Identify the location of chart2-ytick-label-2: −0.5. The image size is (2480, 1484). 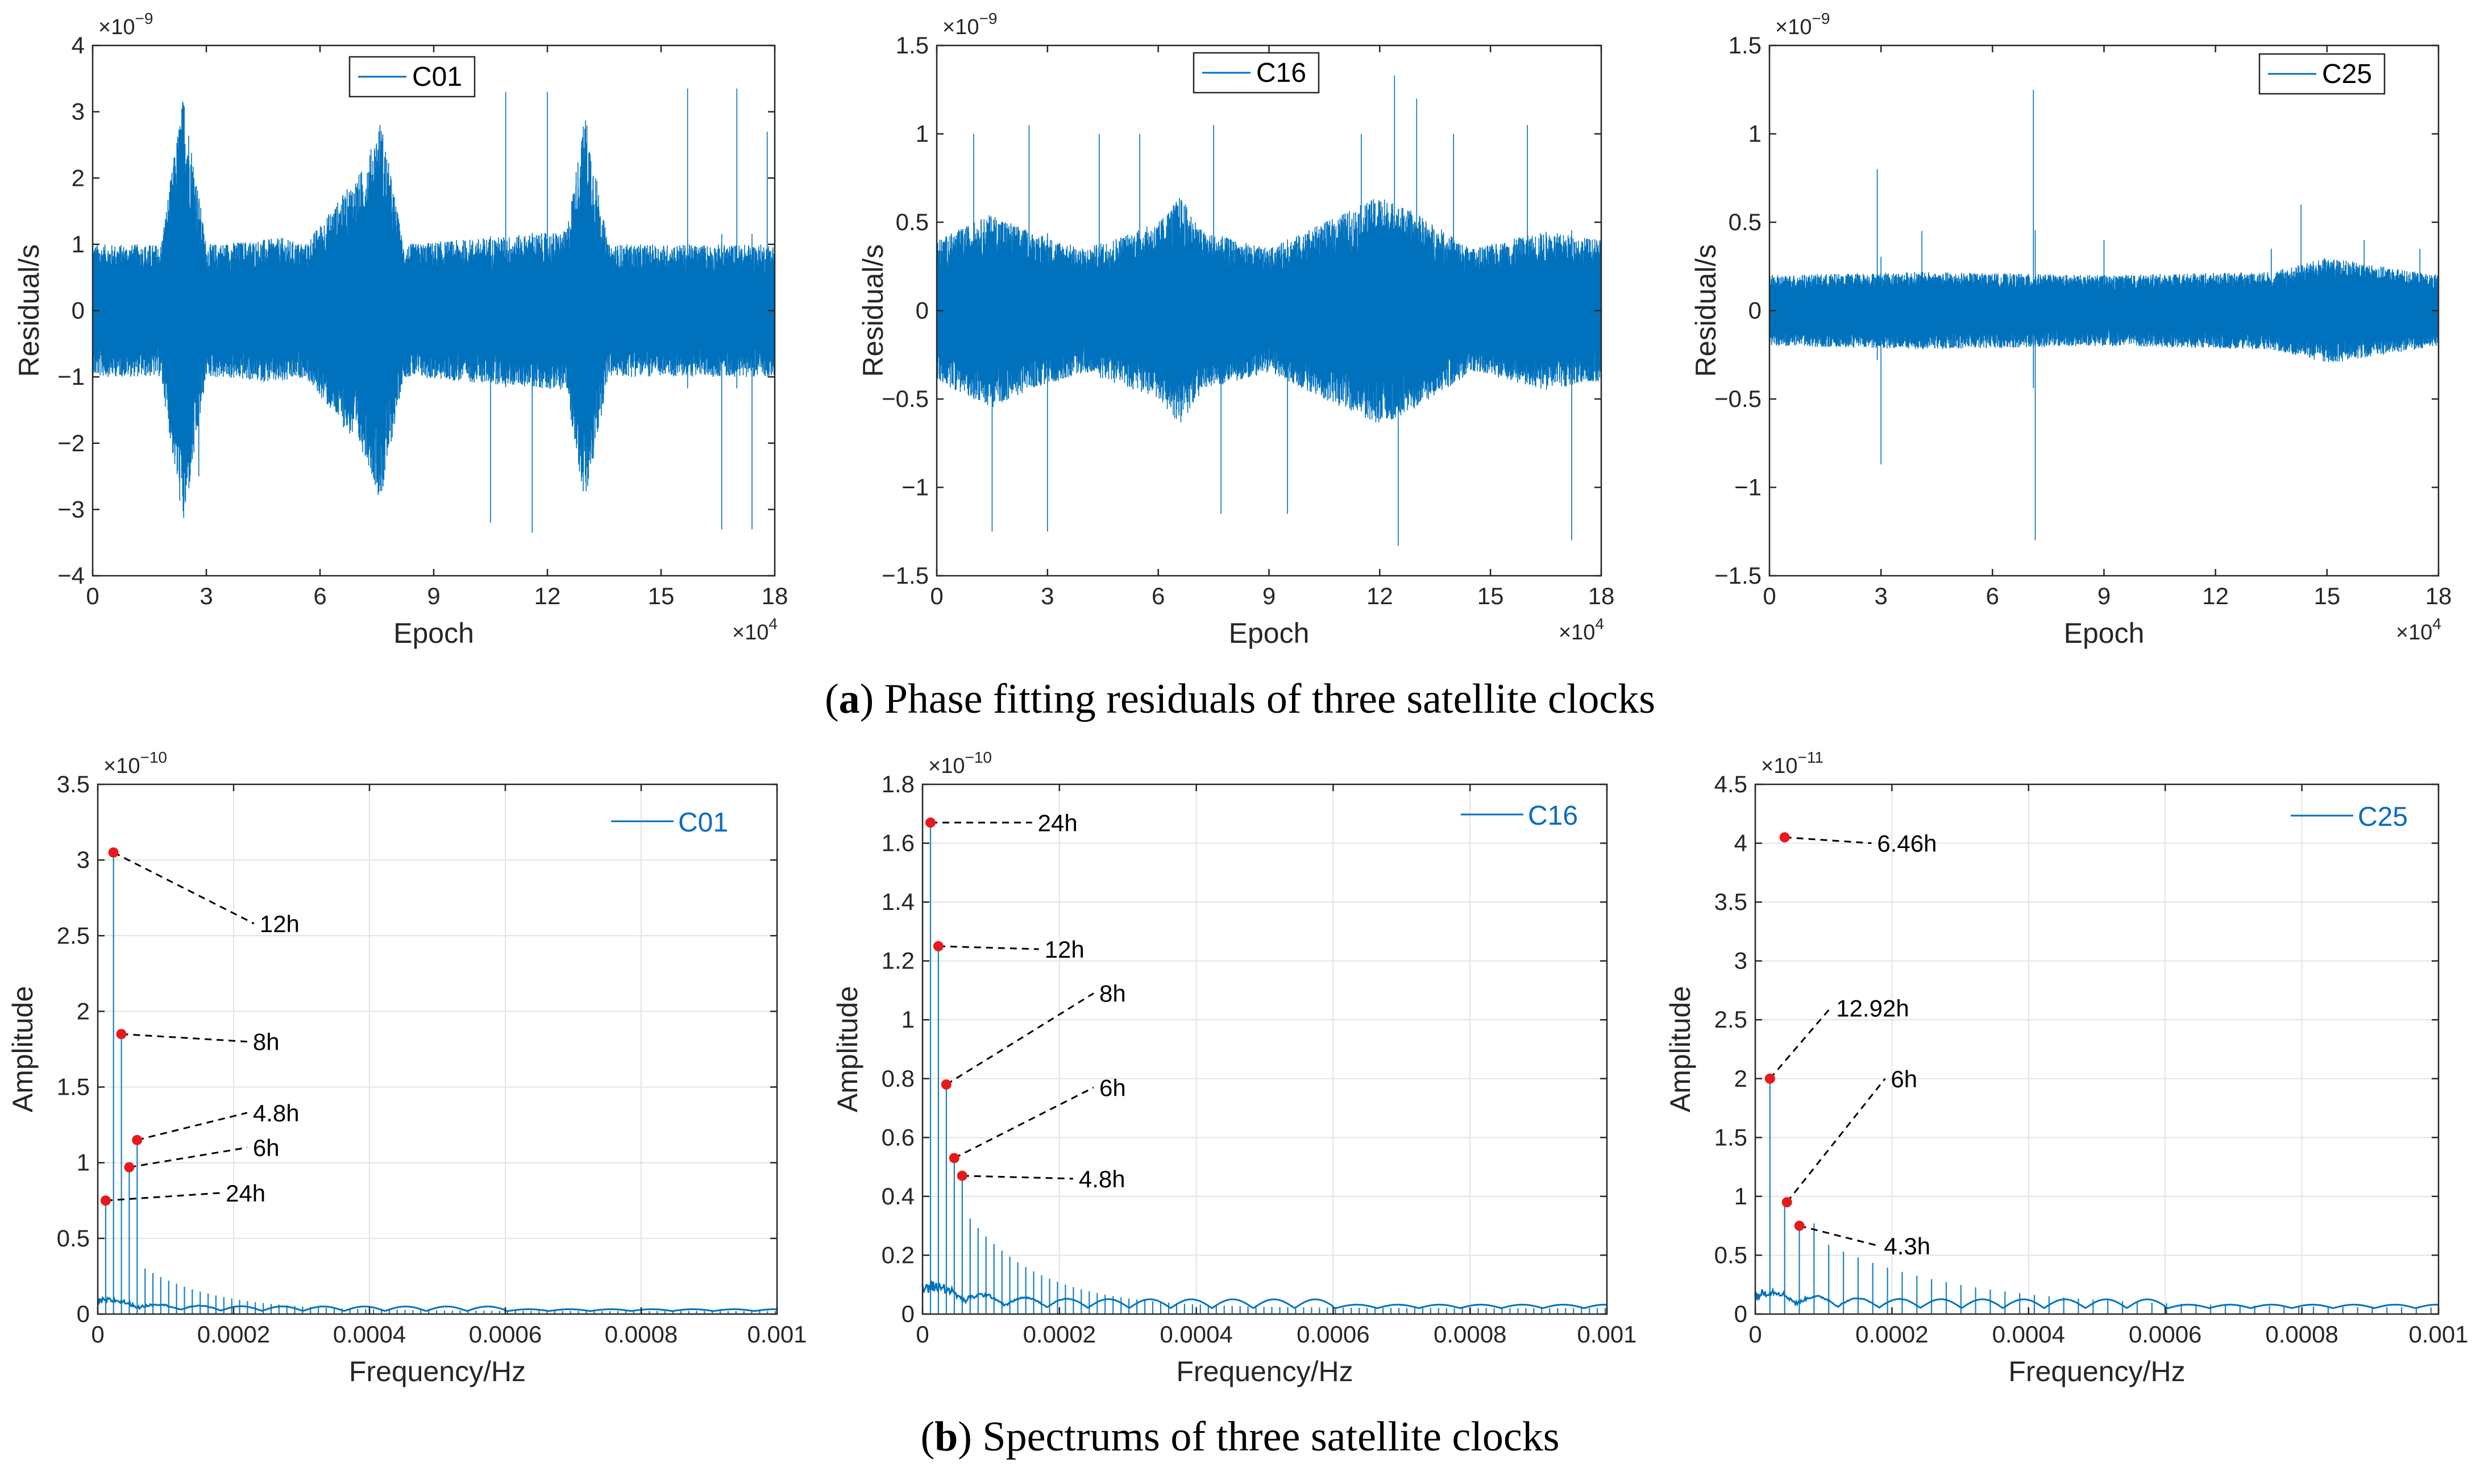
(906, 399).